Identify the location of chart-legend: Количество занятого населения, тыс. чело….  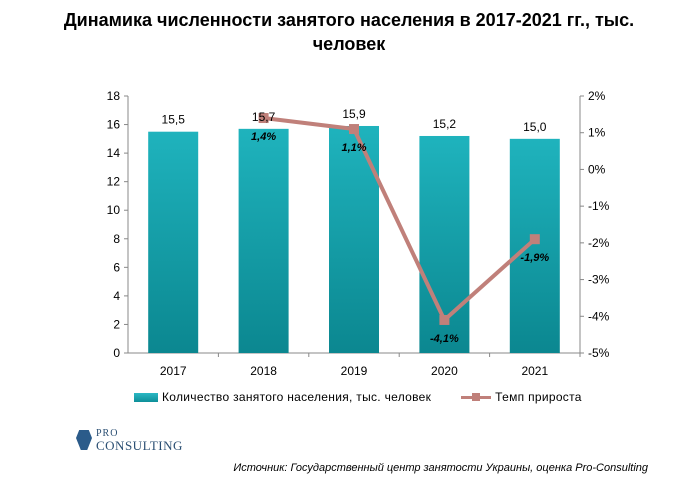
(358, 397).